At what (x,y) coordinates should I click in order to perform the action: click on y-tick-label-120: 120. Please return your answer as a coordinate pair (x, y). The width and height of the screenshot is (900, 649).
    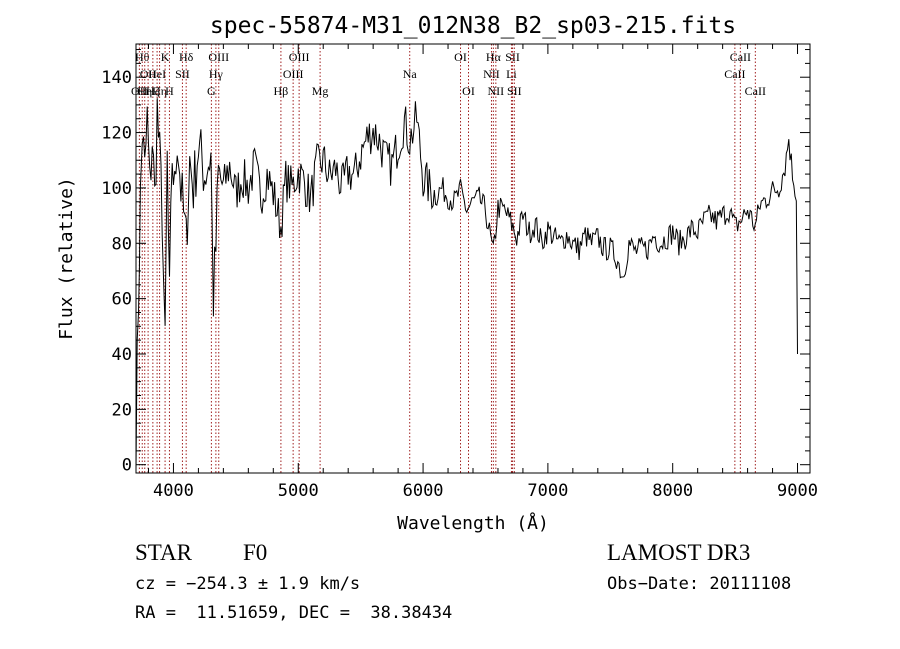
    Looking at the image, I should click on (116, 134).